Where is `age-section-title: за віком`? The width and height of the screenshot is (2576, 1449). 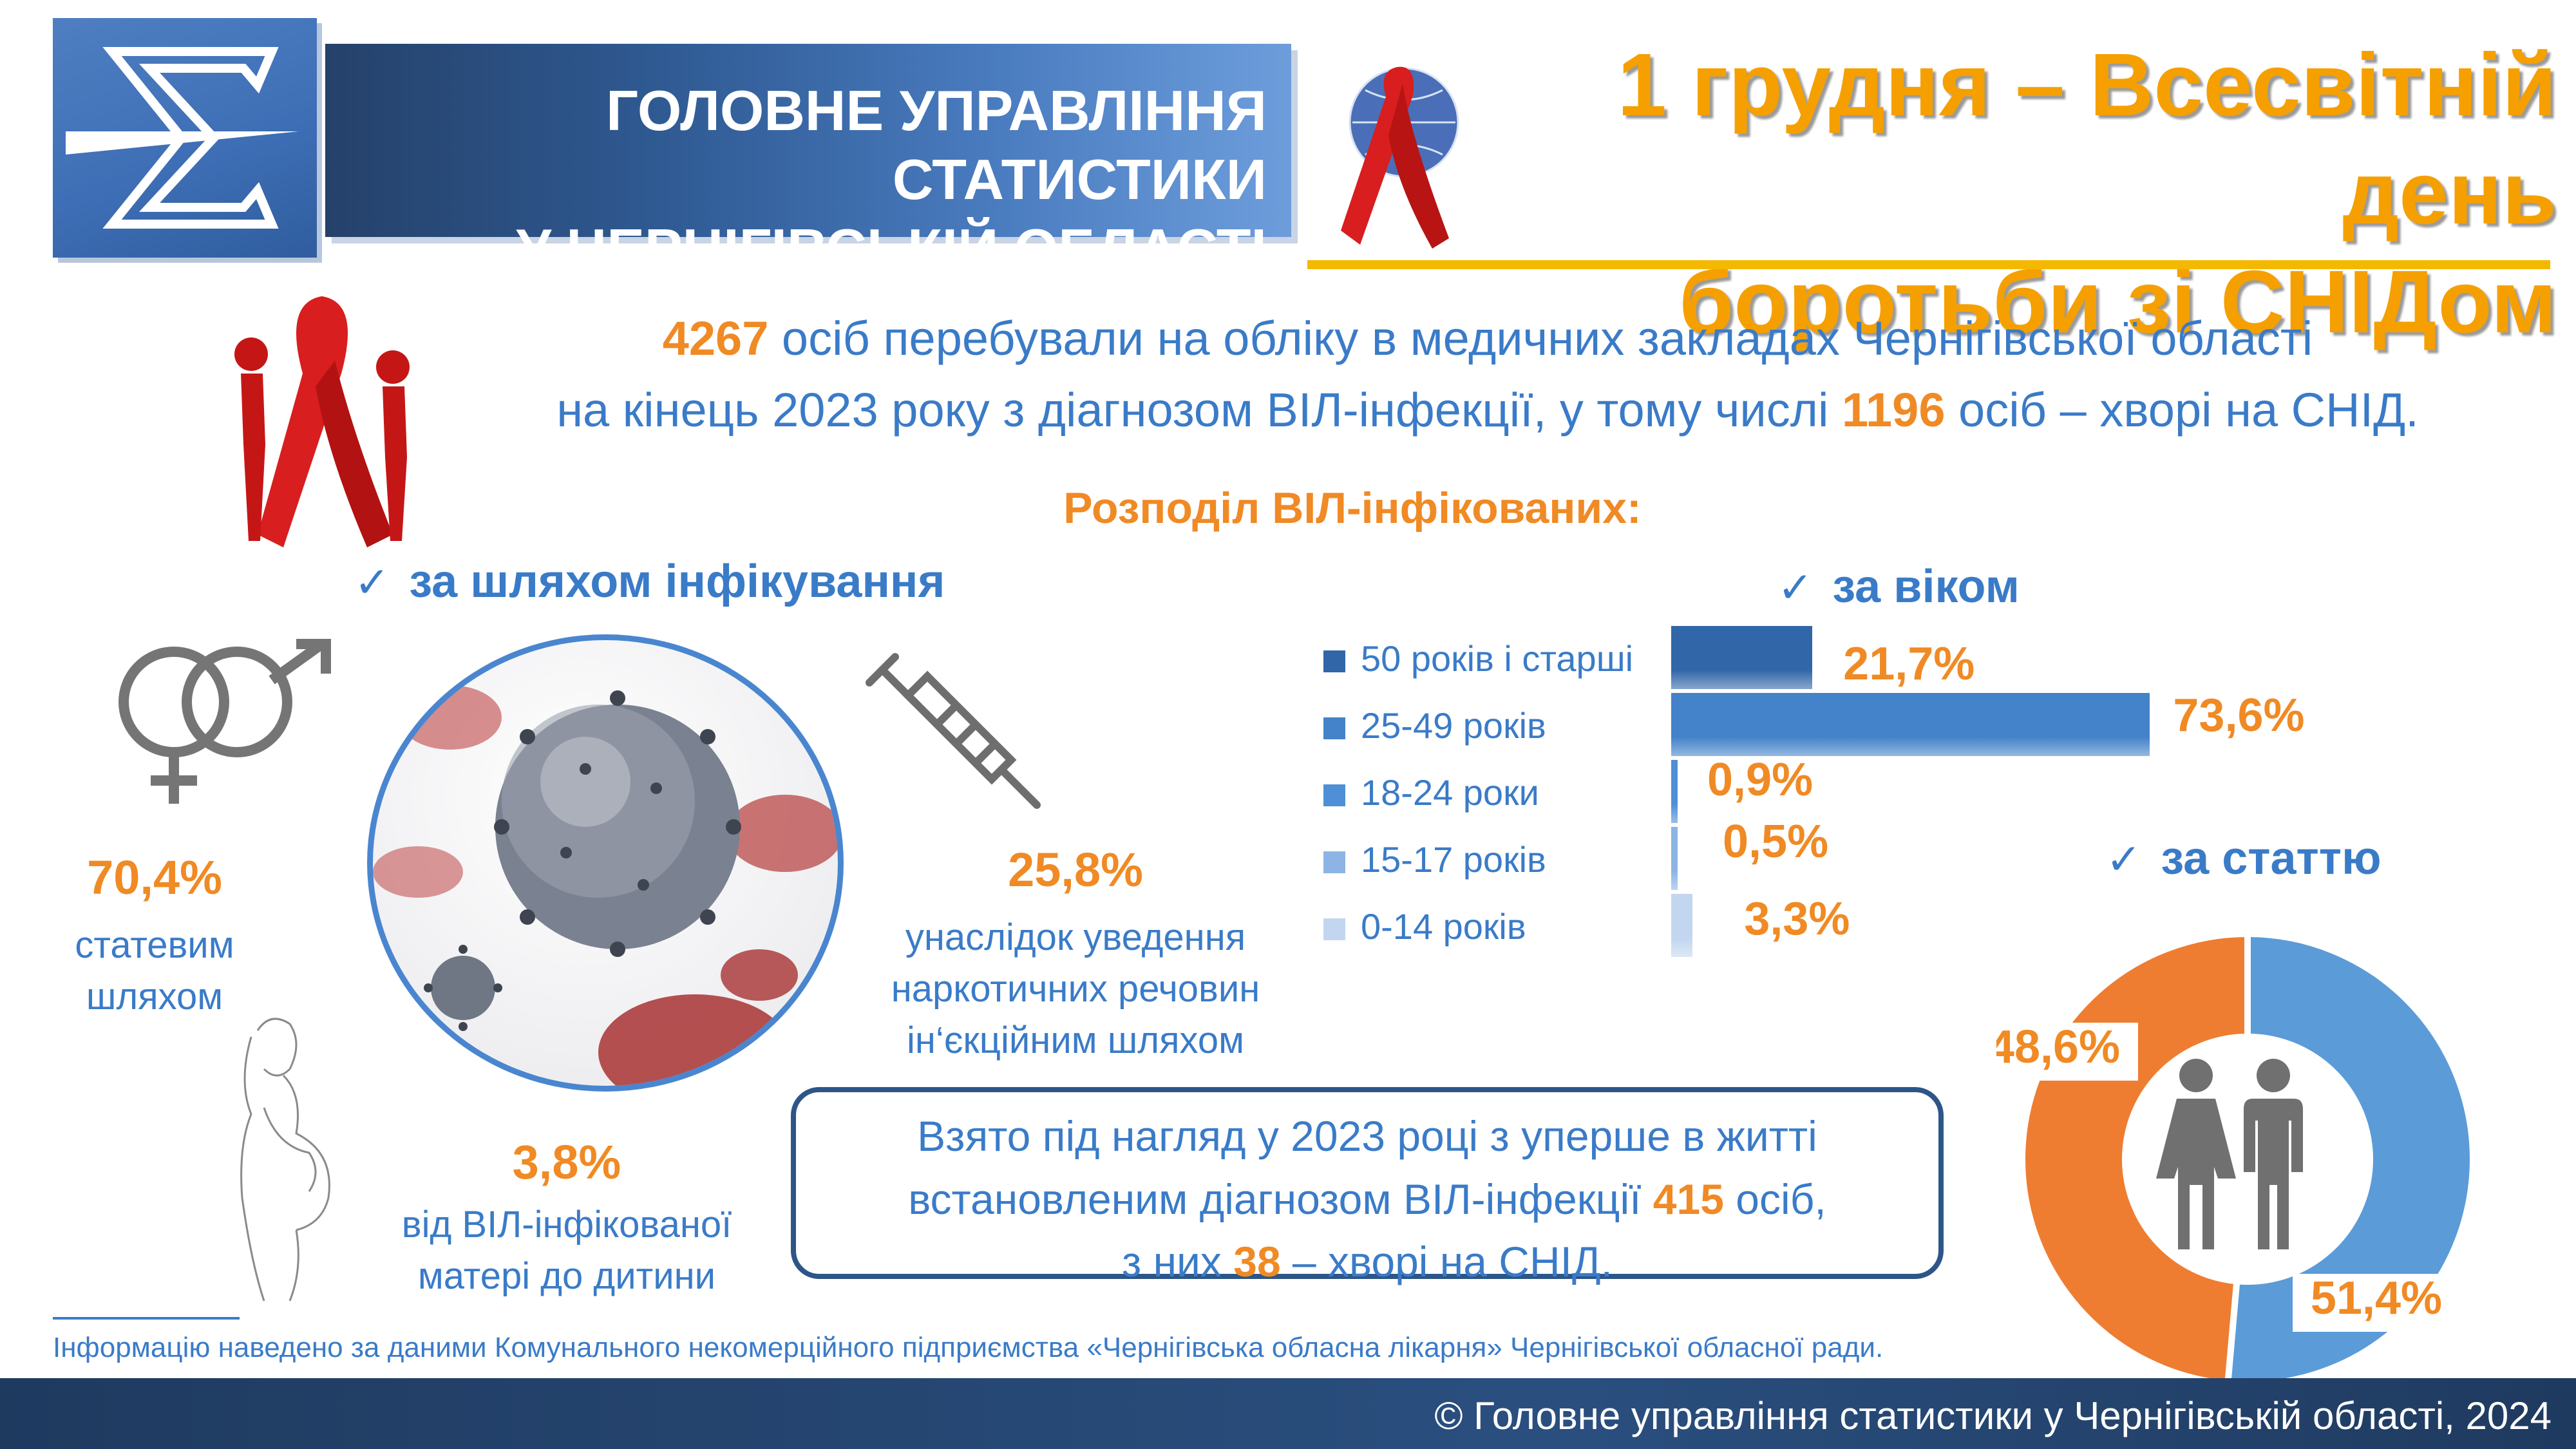 age-section-title: за віком is located at coordinates (1926, 587).